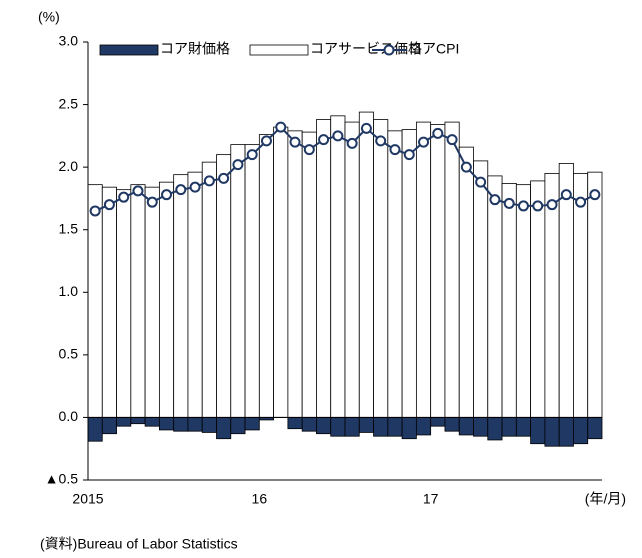 This screenshot has height=558, width=642. What do you see at coordinates (129, 50) in the screenshot?
I see `legend-swatch` at bounding box center [129, 50].